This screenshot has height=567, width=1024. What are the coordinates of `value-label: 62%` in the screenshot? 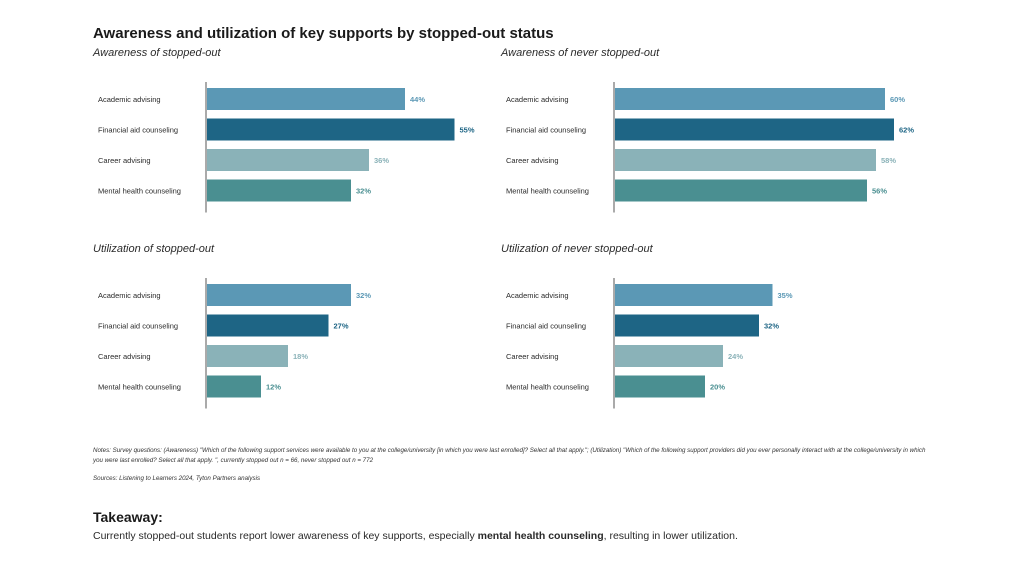 It's located at (906, 130).